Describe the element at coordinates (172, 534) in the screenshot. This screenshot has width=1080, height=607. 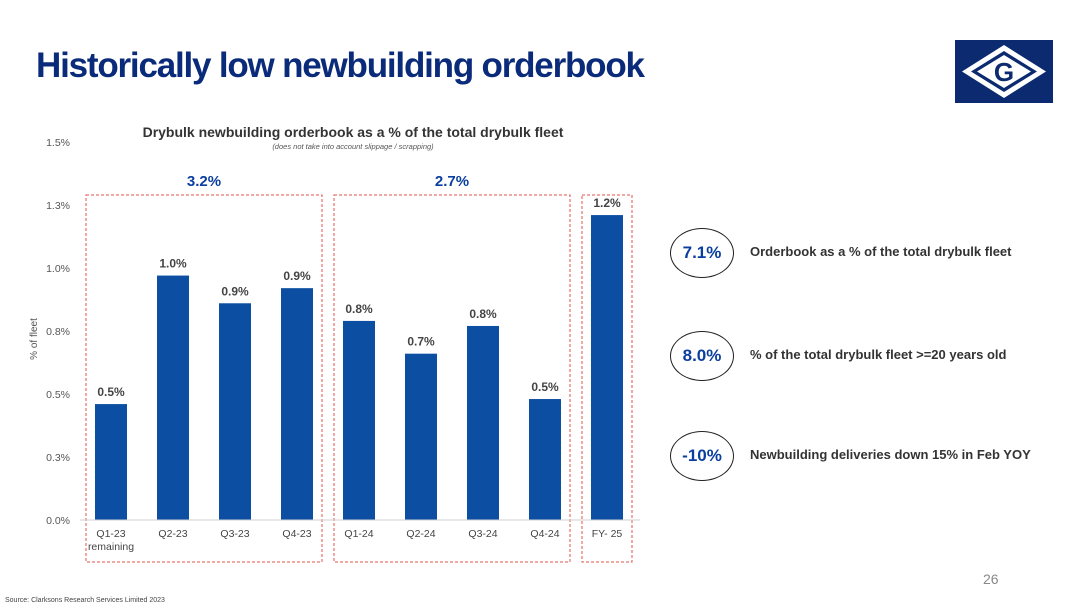
I see `x-tick-label: Q2-23` at that location.